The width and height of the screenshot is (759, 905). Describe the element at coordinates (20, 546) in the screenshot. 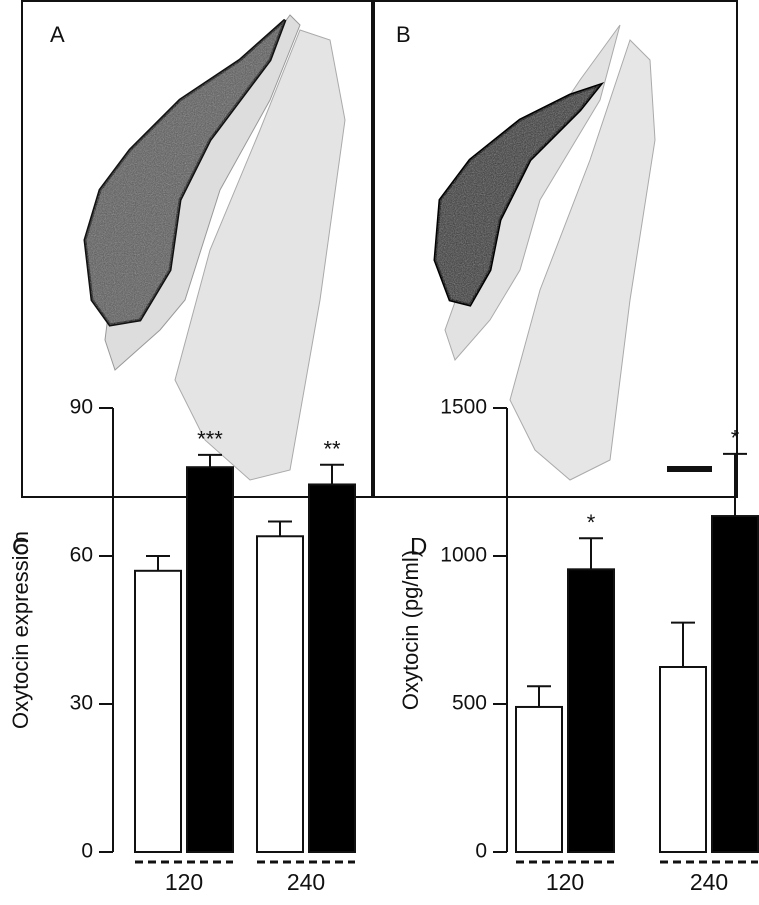

I see `panel-label: C` at that location.